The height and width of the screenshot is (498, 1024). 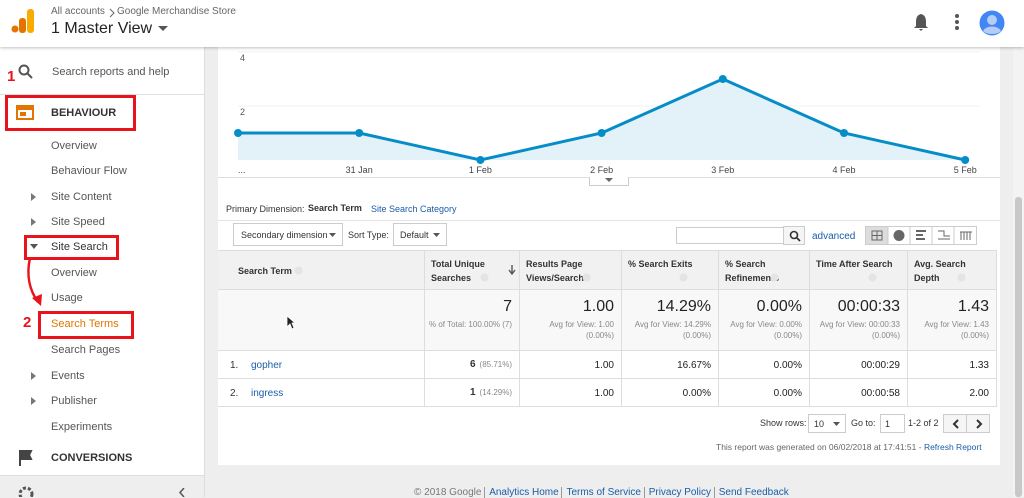 I want to click on button-label: Secondary dimension, so click(x=284, y=235).